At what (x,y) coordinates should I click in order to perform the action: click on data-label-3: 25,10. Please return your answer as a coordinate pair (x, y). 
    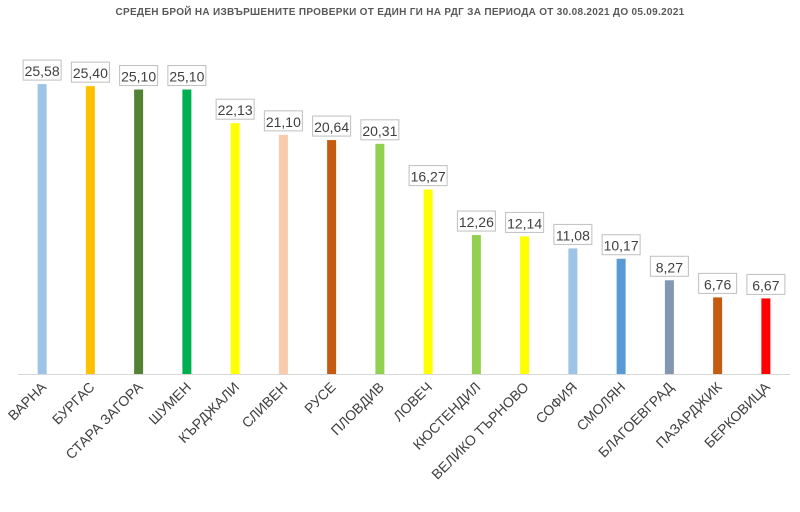
    Looking at the image, I should click on (139, 76).